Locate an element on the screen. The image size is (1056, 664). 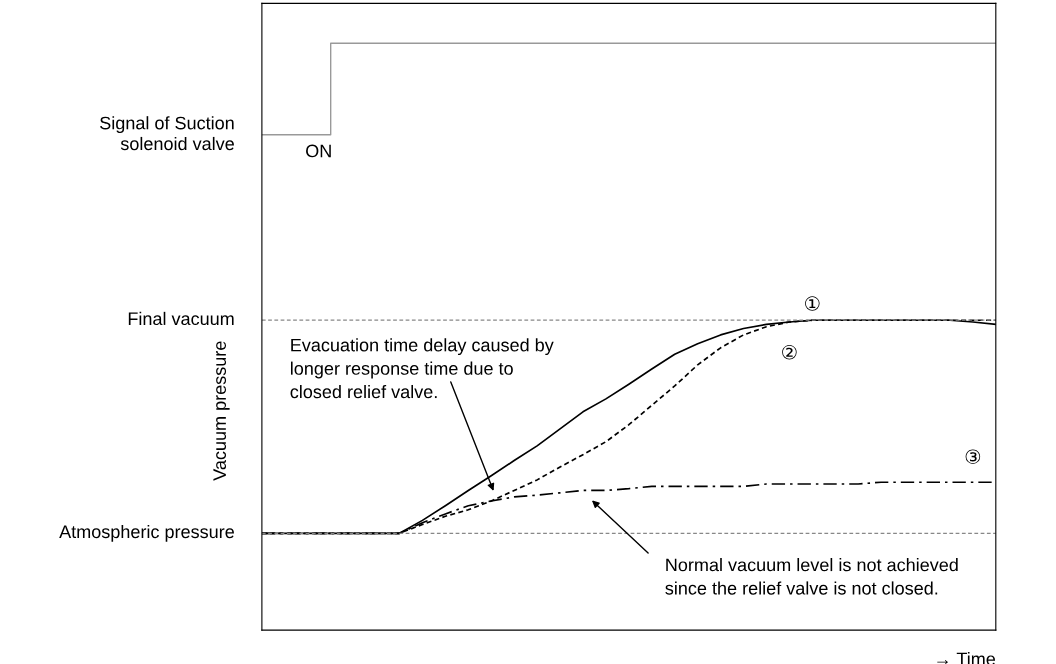
series-label: ① is located at coordinates (812, 303).